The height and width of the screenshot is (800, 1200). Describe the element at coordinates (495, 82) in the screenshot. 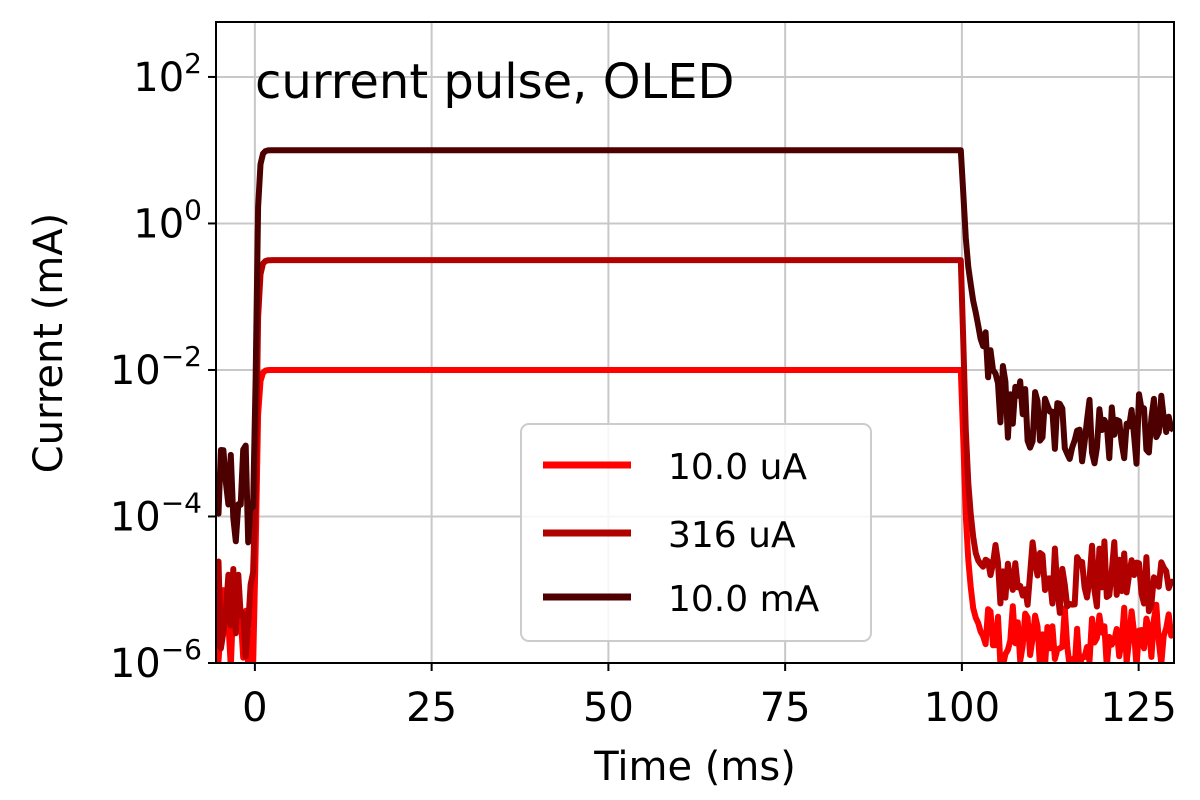

I see `chart-annotation: current pulse, OLED` at that location.